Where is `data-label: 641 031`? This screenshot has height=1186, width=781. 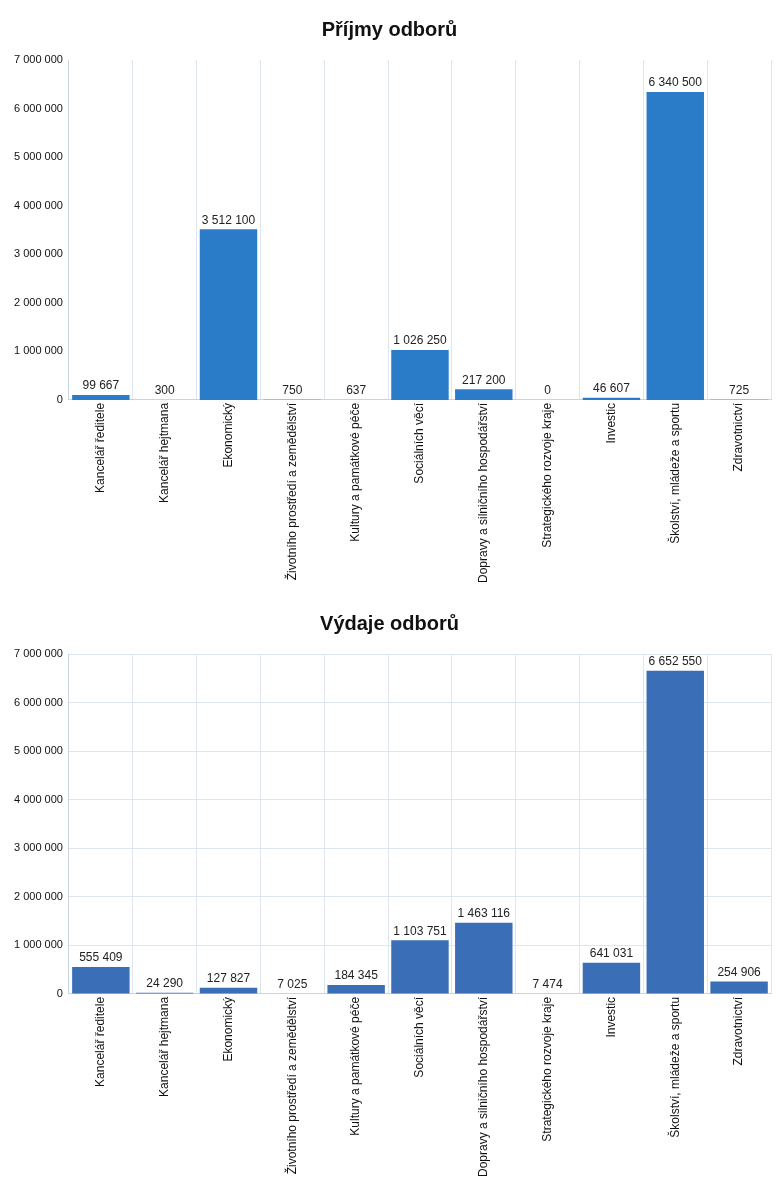 data-label: 641 031 is located at coordinates (611, 953).